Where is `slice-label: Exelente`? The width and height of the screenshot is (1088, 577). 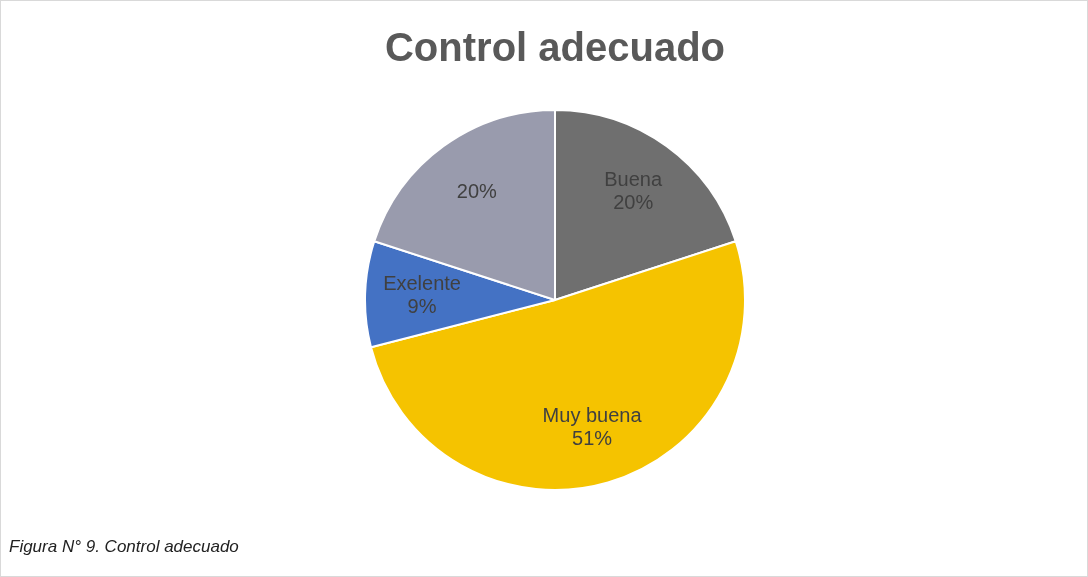
slice-label: Exelente is located at coordinates (422, 282).